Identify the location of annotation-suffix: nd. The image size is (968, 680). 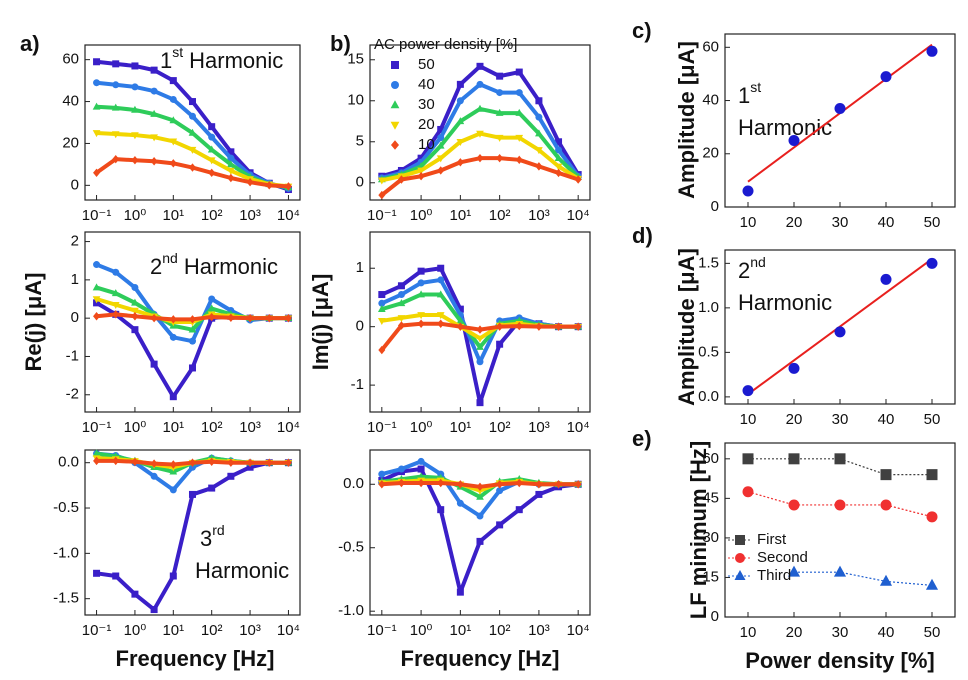
(758, 262).